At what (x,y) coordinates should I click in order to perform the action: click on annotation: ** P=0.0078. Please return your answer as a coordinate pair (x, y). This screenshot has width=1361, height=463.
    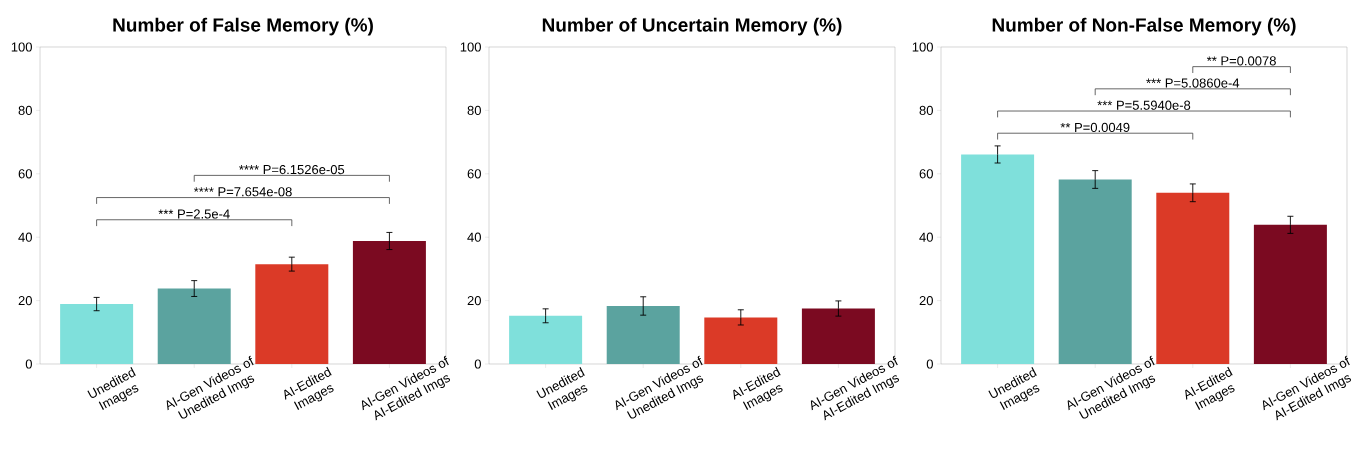
    Looking at the image, I should click on (1241, 61).